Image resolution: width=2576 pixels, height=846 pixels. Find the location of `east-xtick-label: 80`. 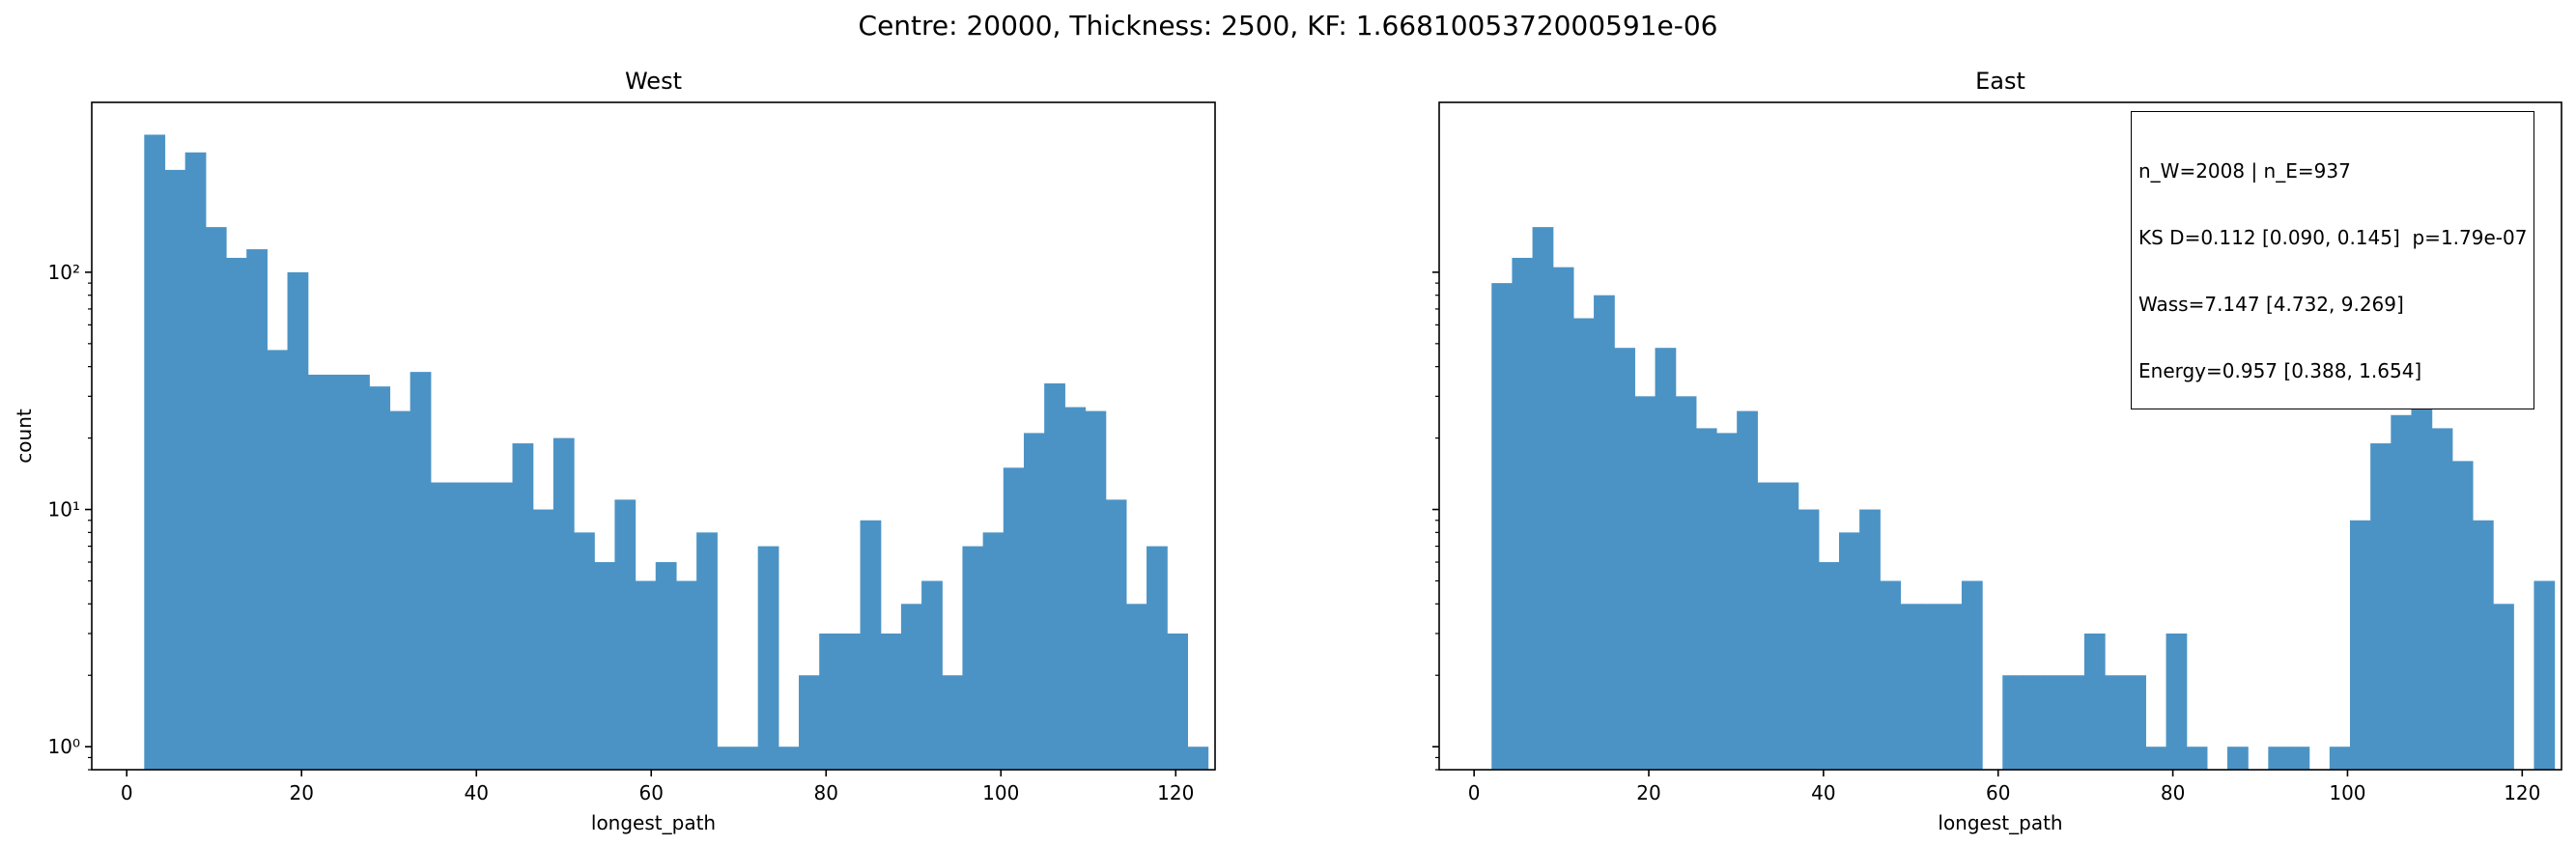

east-xtick-label: 80 is located at coordinates (2173, 792).